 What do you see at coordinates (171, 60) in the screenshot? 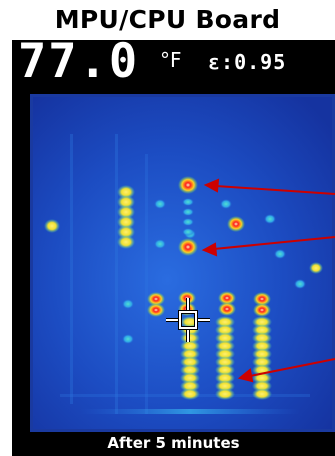
I see `temperature-unit: °F` at bounding box center [171, 60].